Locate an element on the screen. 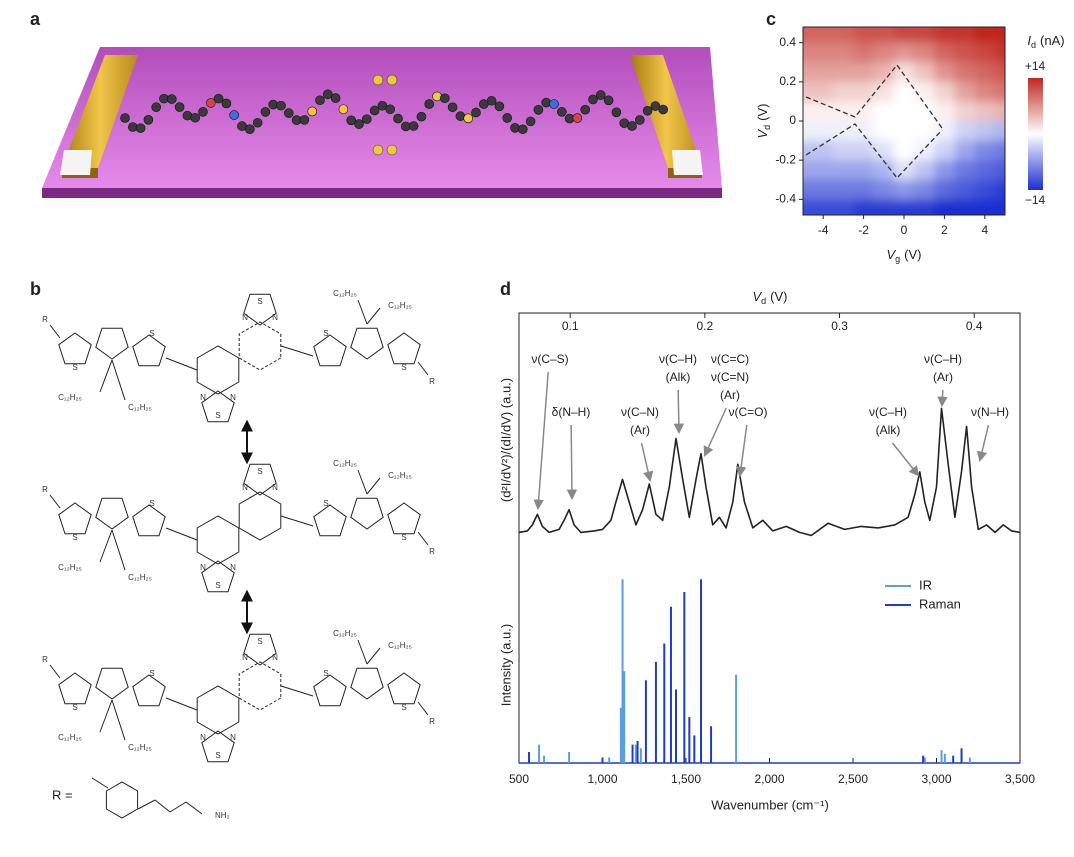 The height and width of the screenshot is (857, 1074). x2-tick-label: 0.1 is located at coordinates (570, 326).